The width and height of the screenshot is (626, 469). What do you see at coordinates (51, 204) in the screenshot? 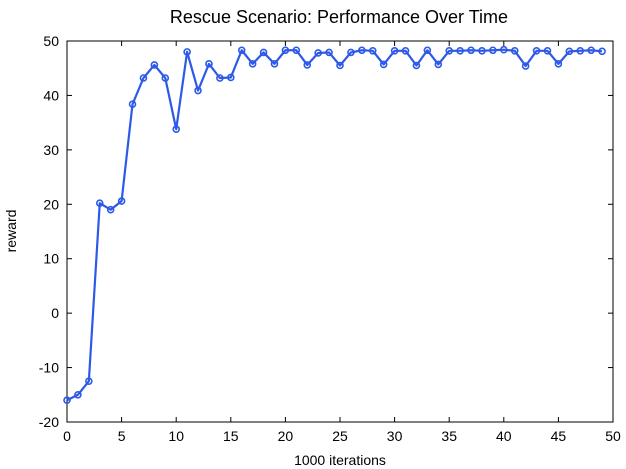
I see `y-tick-label: 20` at bounding box center [51, 204].